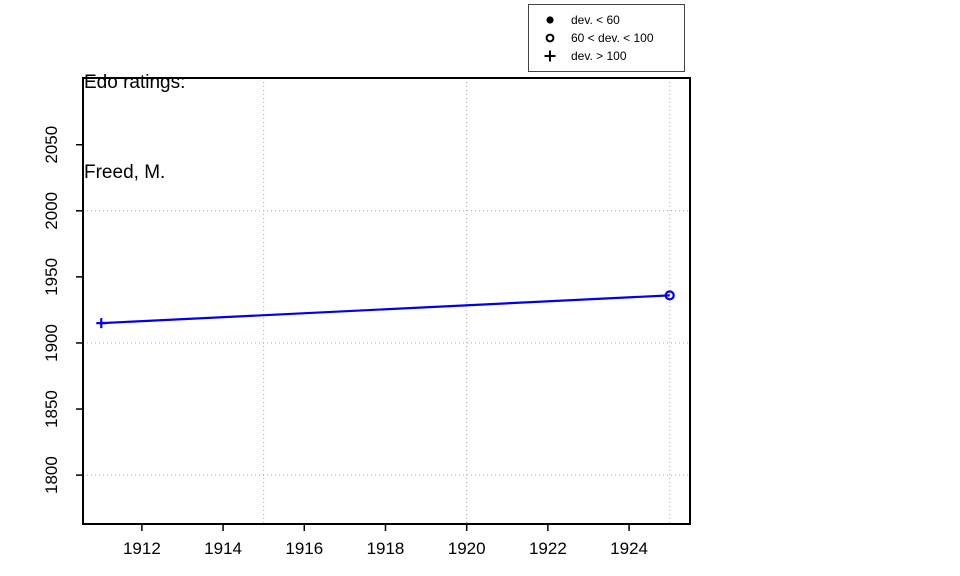 The image size is (960, 576). Describe the element at coordinates (629, 548) in the screenshot. I see `x-tick-label: 1924` at that location.